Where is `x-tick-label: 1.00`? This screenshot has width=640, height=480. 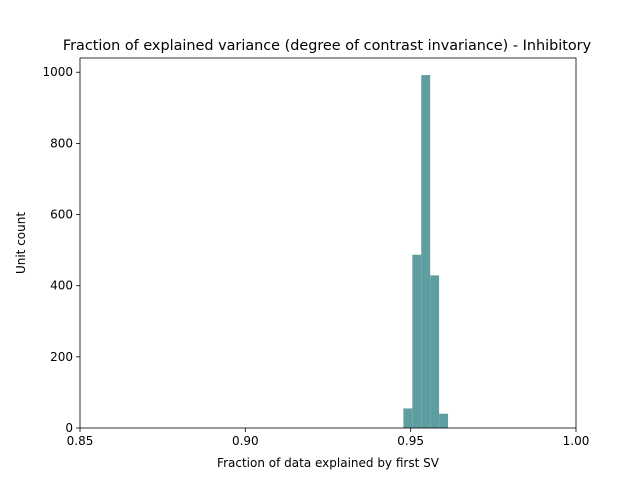
x-tick-label: 1.00 is located at coordinates (576, 441).